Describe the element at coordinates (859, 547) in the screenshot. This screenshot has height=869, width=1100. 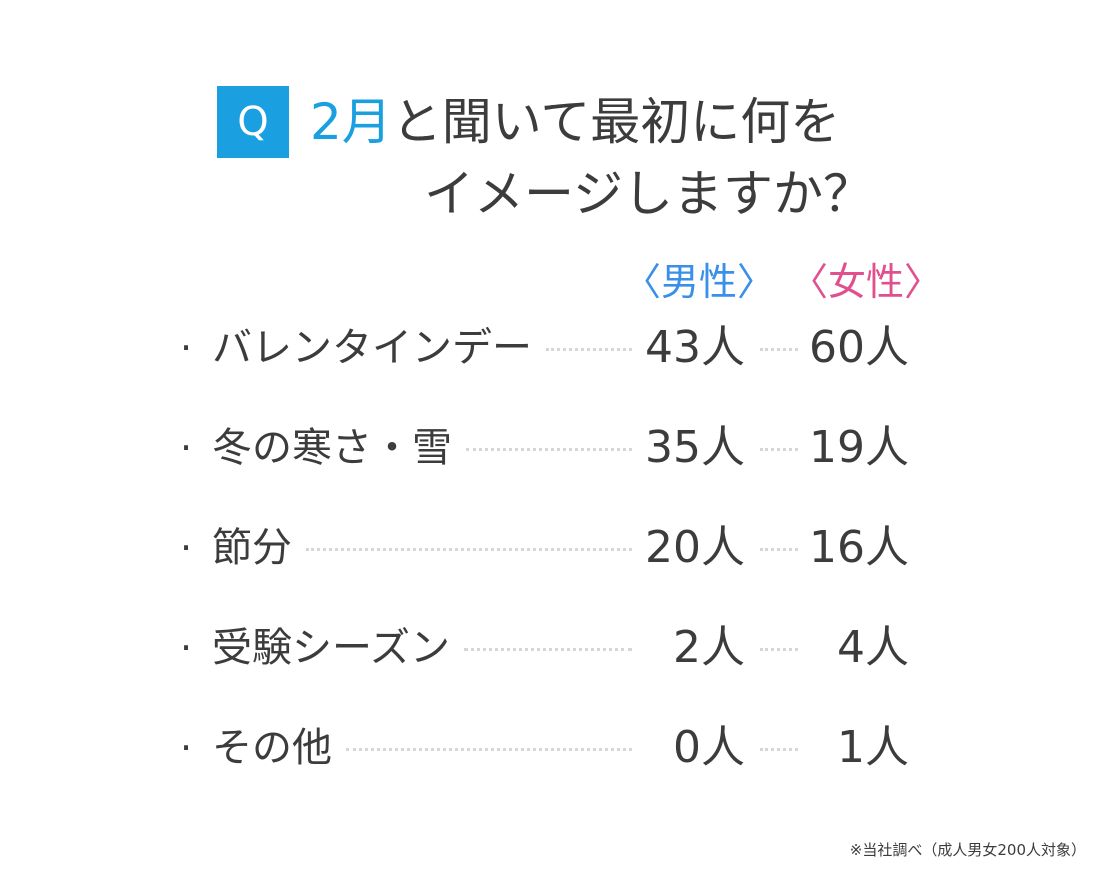
I see `row-value-female: 16人` at that location.